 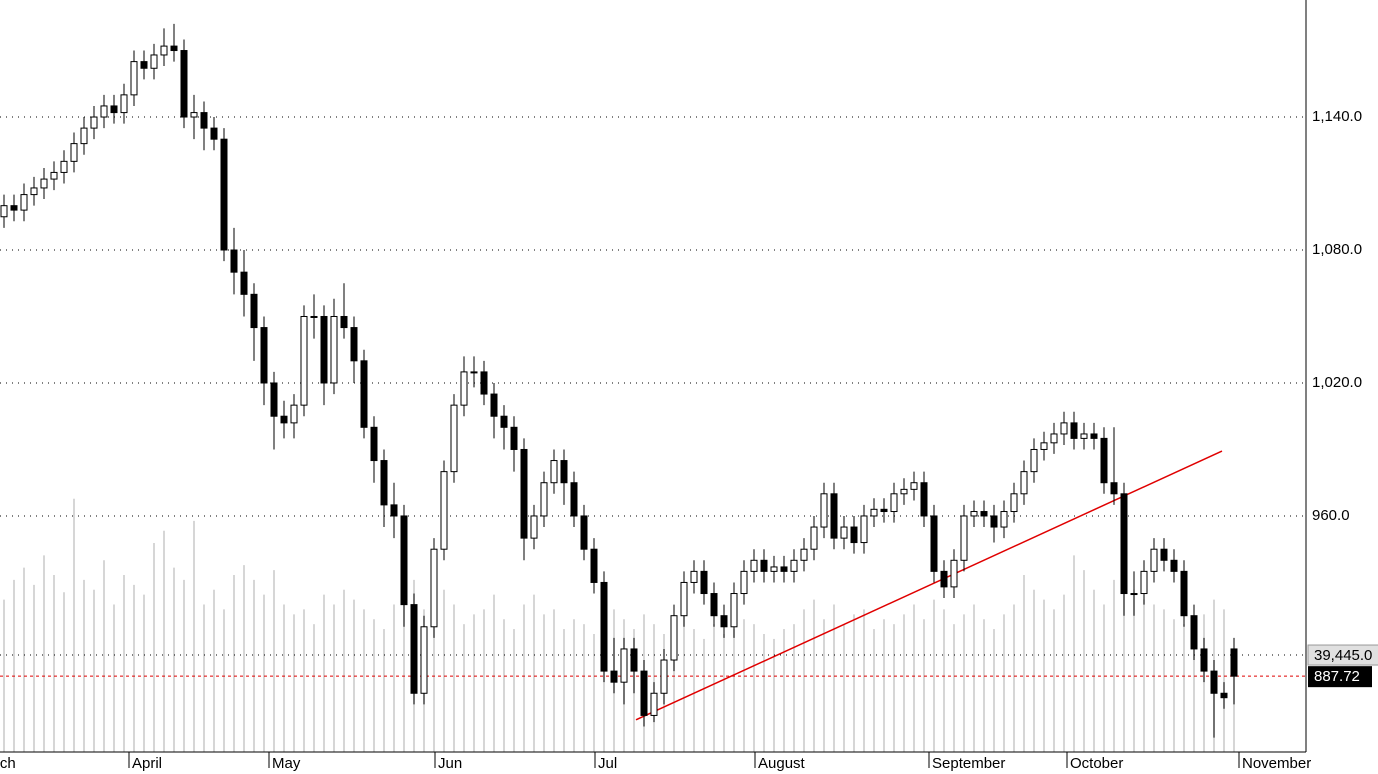 What do you see at coordinates (1096, 763) in the screenshot?
I see `x-tick-label: October` at bounding box center [1096, 763].